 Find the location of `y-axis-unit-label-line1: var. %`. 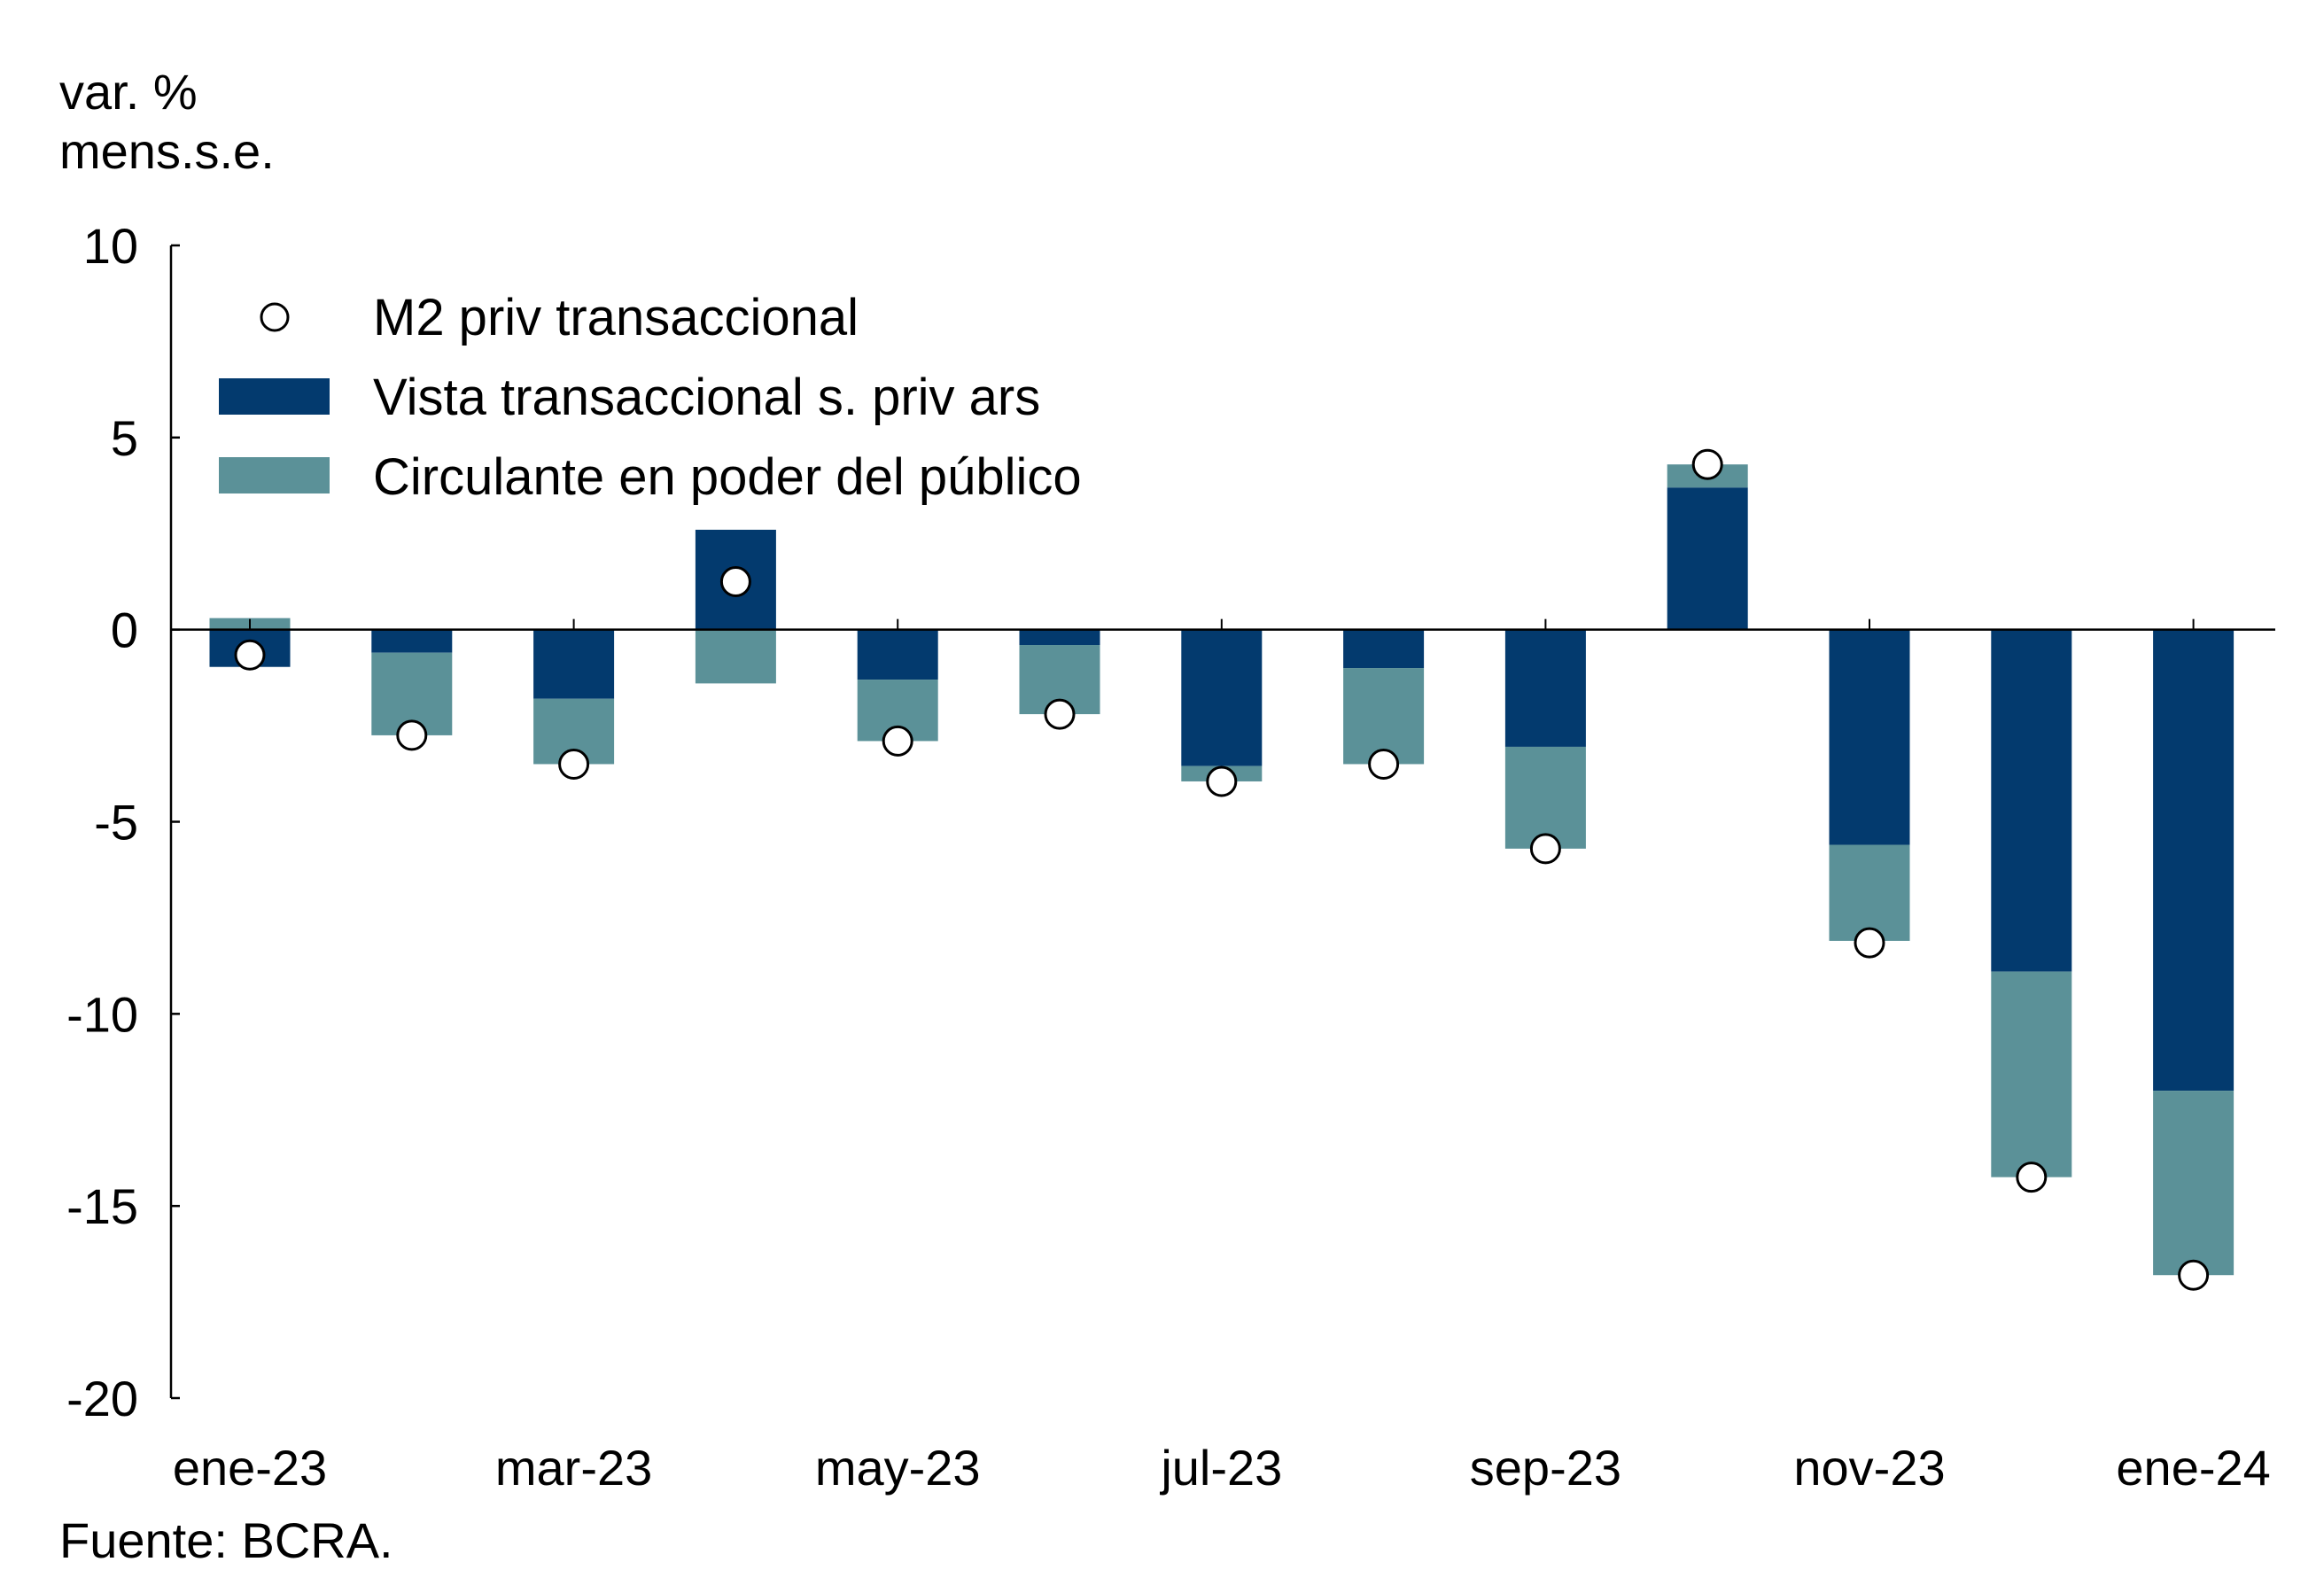

y-axis-unit-label-line1: var. % is located at coordinates (128, 92).